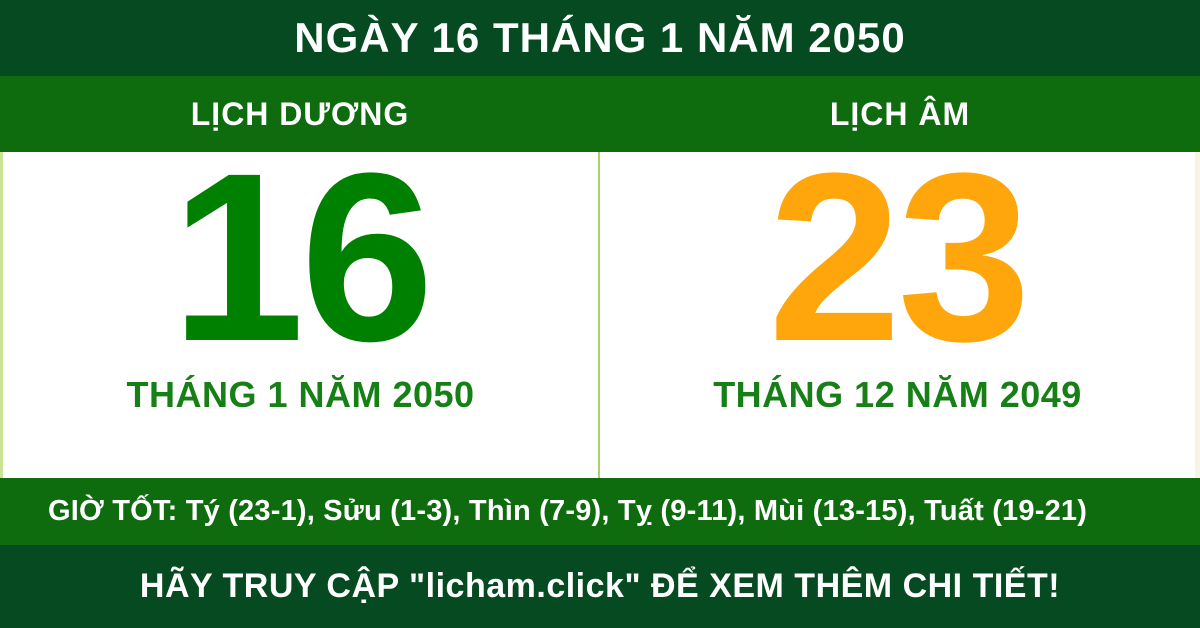 This screenshot has width=1200, height=628. I want to click on page-title: NGÀY 16 THÁNG 1 NĂM 2050, so click(600, 37).